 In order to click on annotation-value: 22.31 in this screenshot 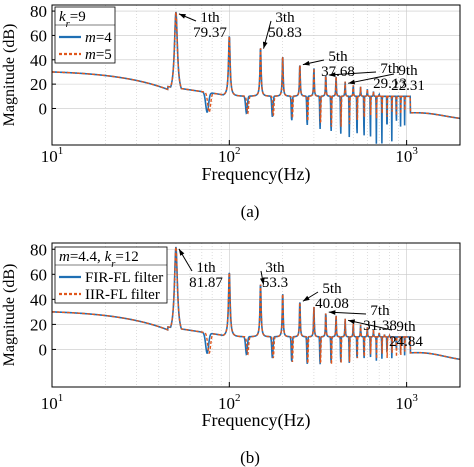, I will do `click(408, 86)`.